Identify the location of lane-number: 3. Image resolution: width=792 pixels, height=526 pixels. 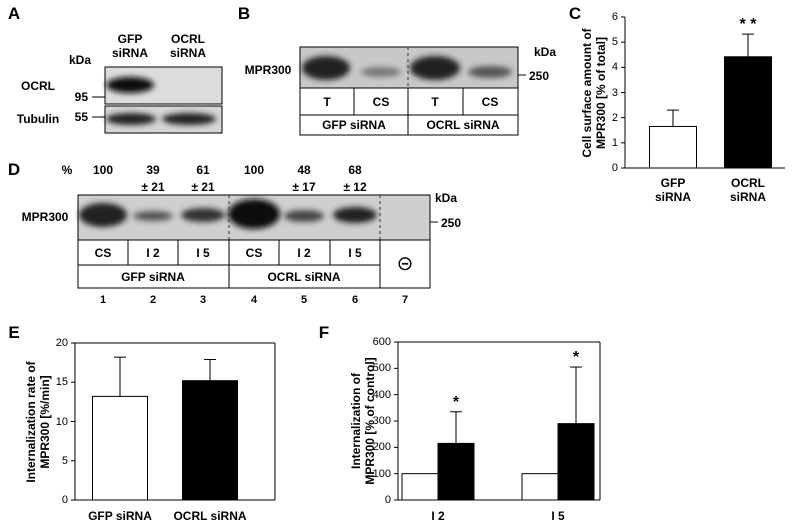
(203, 300).